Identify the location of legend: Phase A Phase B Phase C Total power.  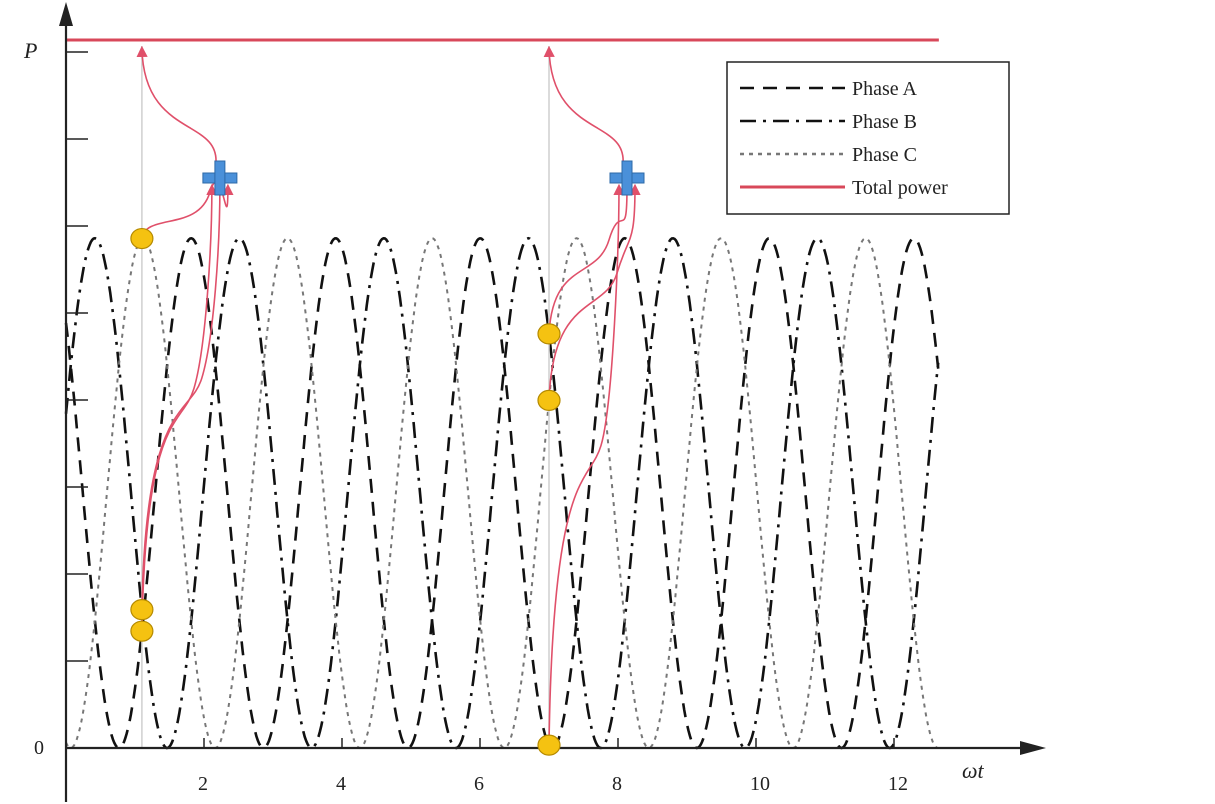
(868, 138).